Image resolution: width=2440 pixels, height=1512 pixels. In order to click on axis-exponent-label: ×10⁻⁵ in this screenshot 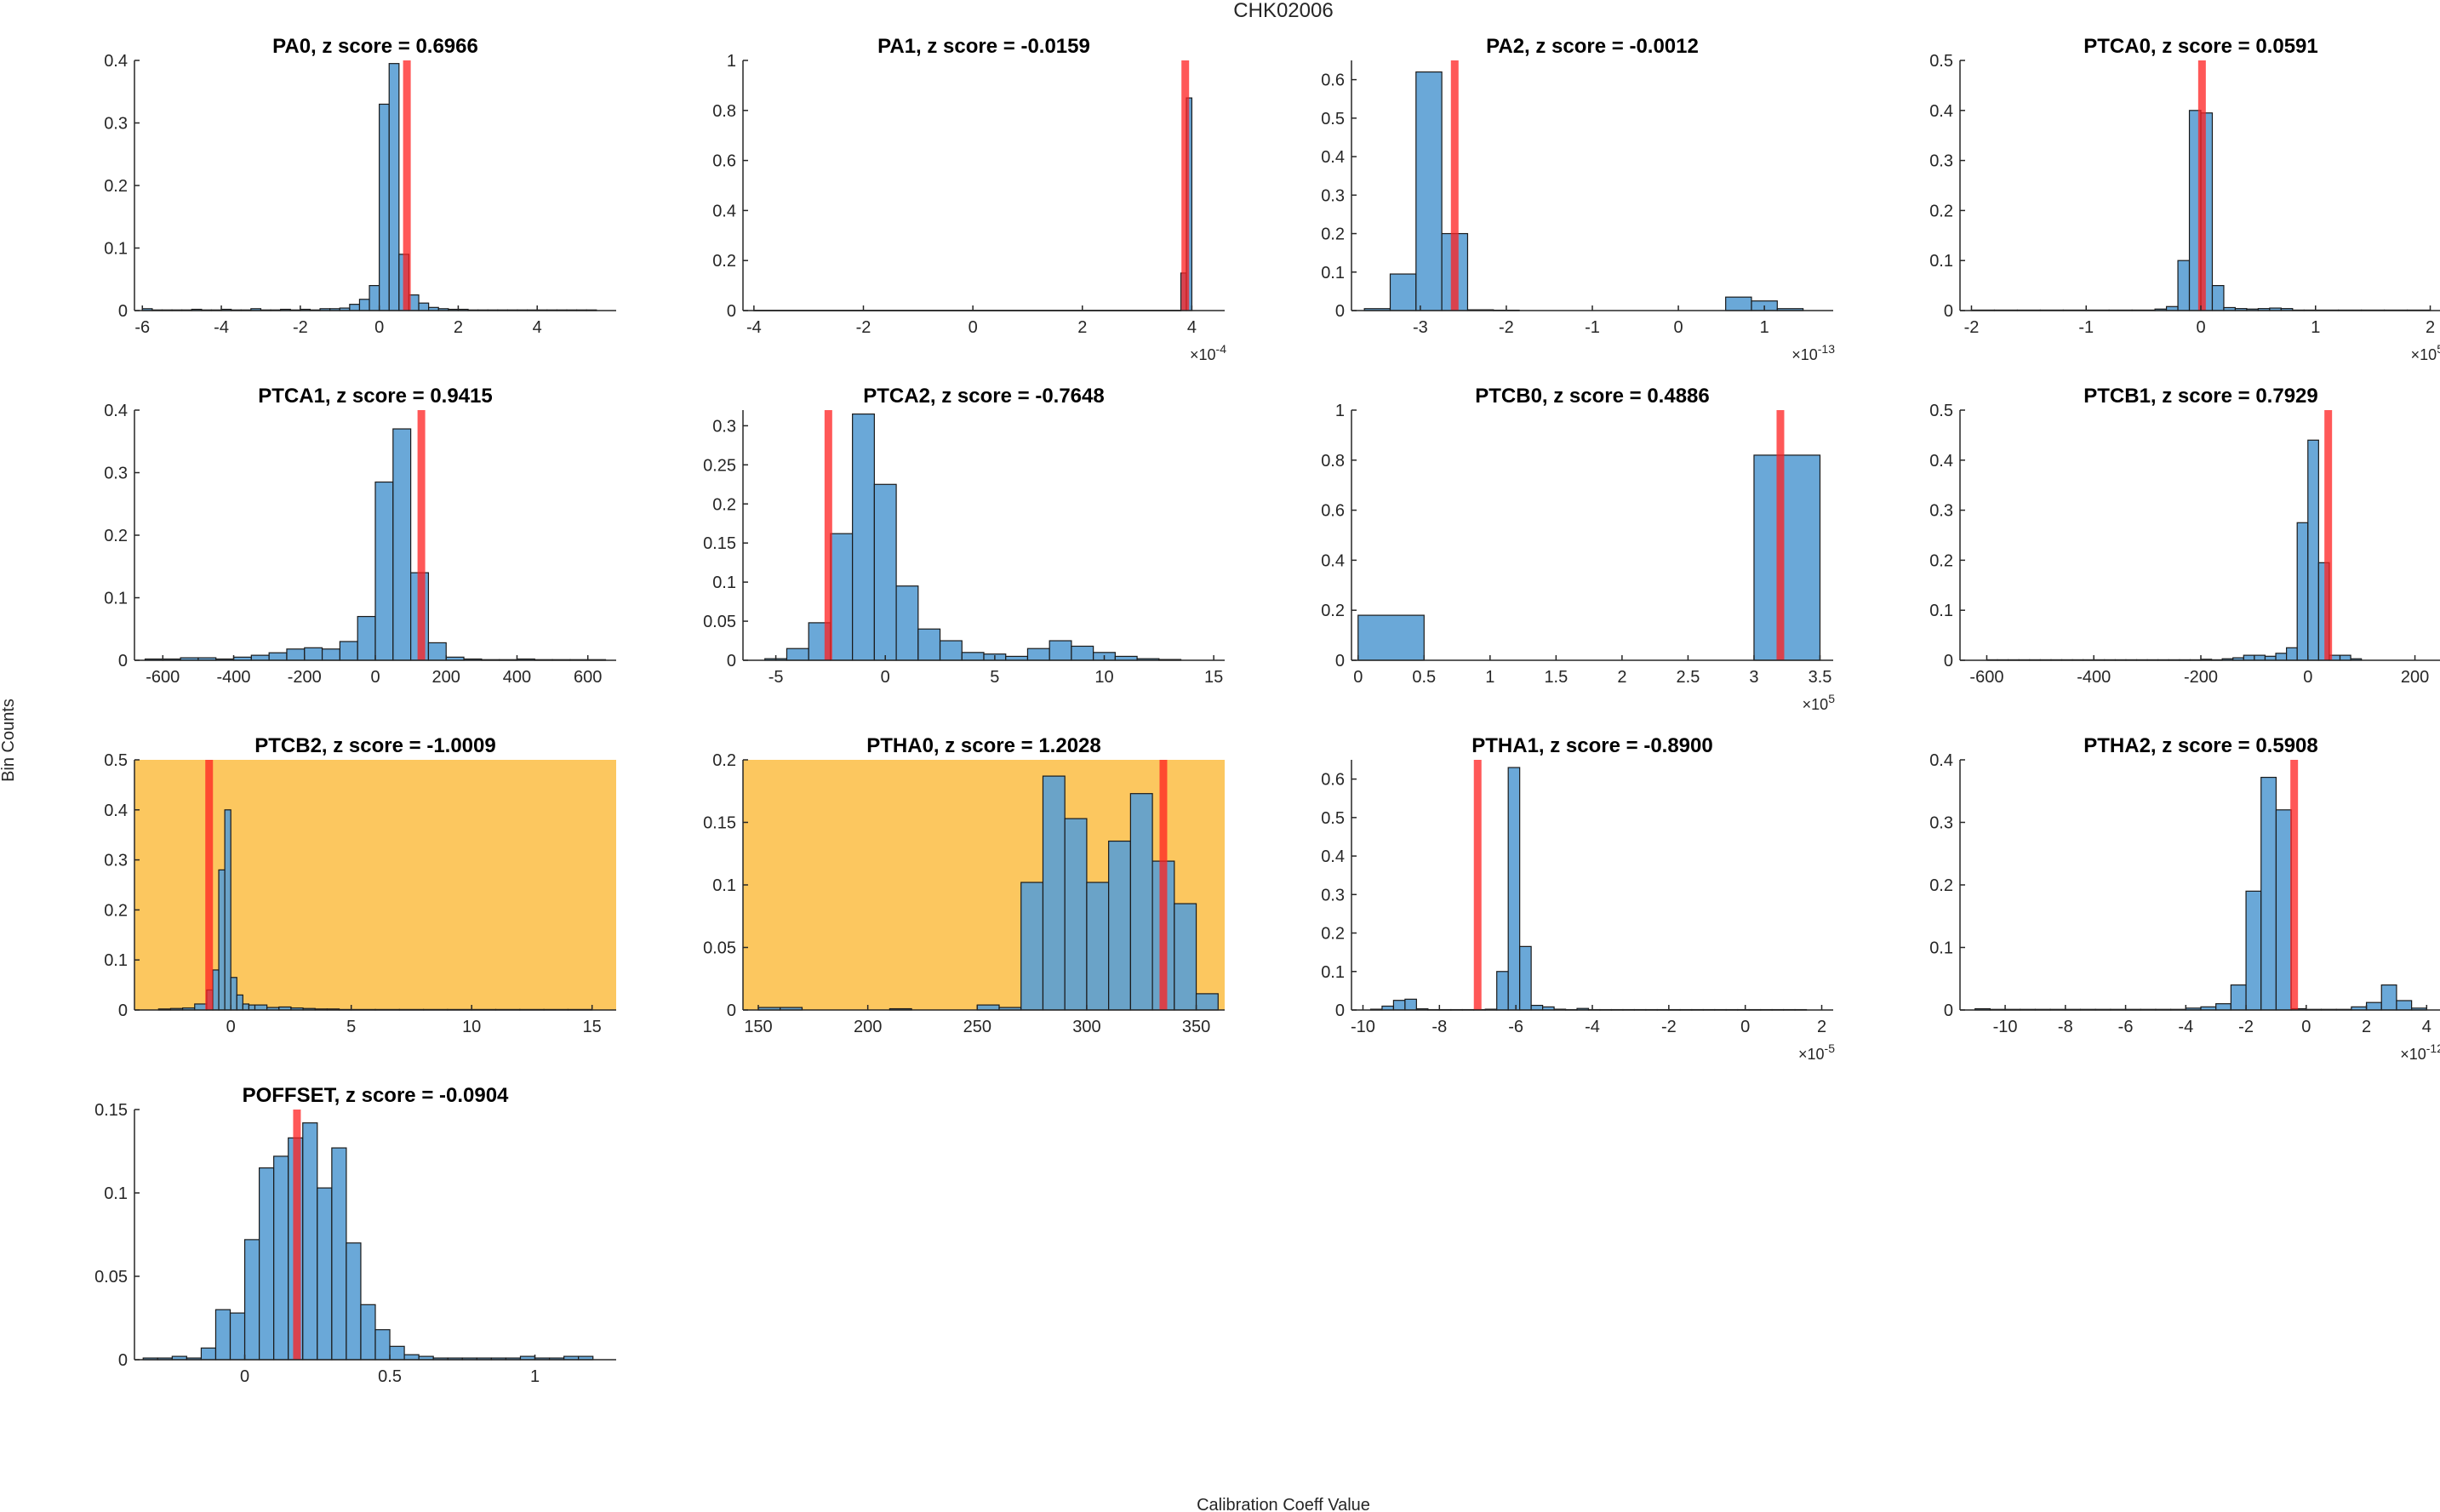, I will do `click(1817, 1052)`.